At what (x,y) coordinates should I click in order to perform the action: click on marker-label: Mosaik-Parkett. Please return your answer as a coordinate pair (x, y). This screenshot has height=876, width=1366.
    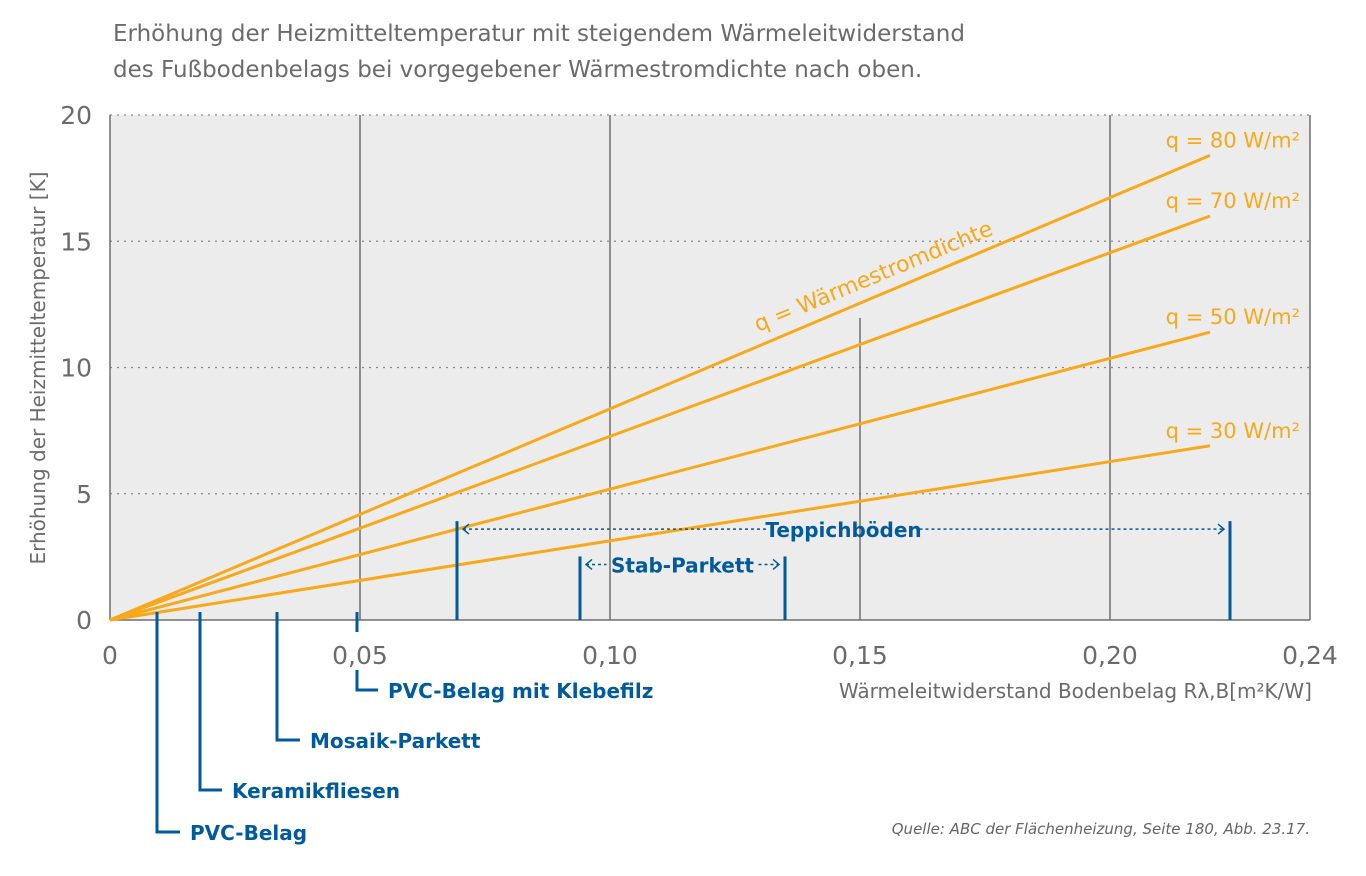
    Looking at the image, I should click on (395, 741).